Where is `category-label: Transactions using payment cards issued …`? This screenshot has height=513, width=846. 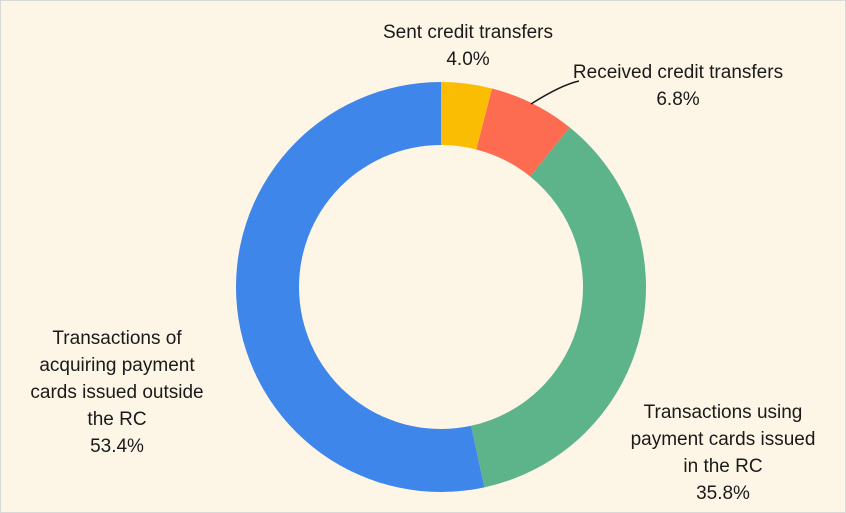 category-label: Transactions using payment cards issued … is located at coordinates (723, 439).